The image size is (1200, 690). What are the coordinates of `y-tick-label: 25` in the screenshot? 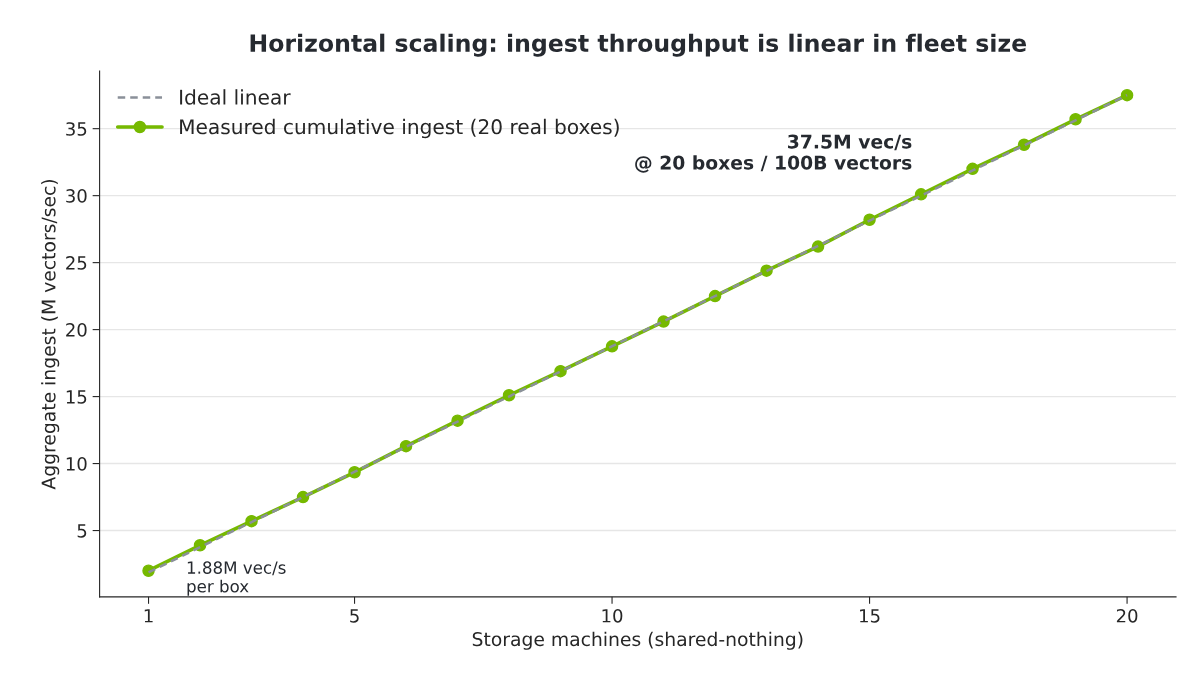 It's located at (76, 263).